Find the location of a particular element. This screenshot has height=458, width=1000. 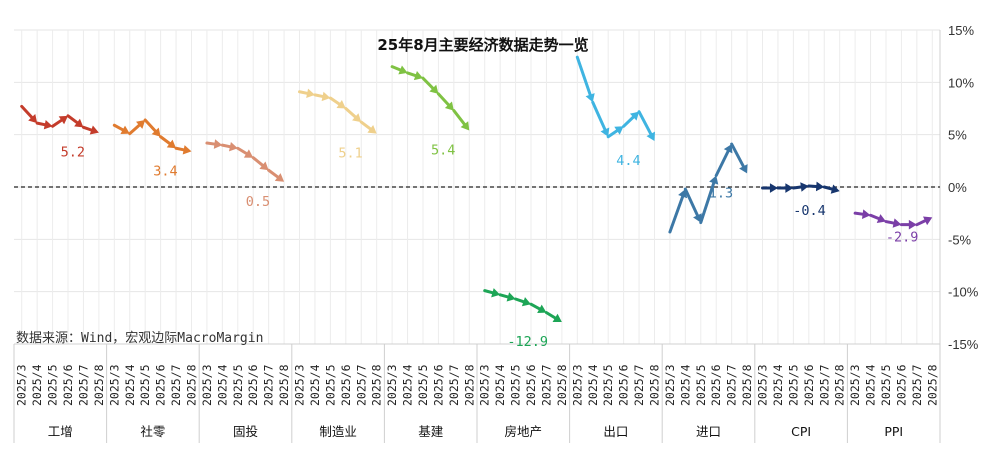

series-end-label: 5.1 is located at coordinates (350, 154).